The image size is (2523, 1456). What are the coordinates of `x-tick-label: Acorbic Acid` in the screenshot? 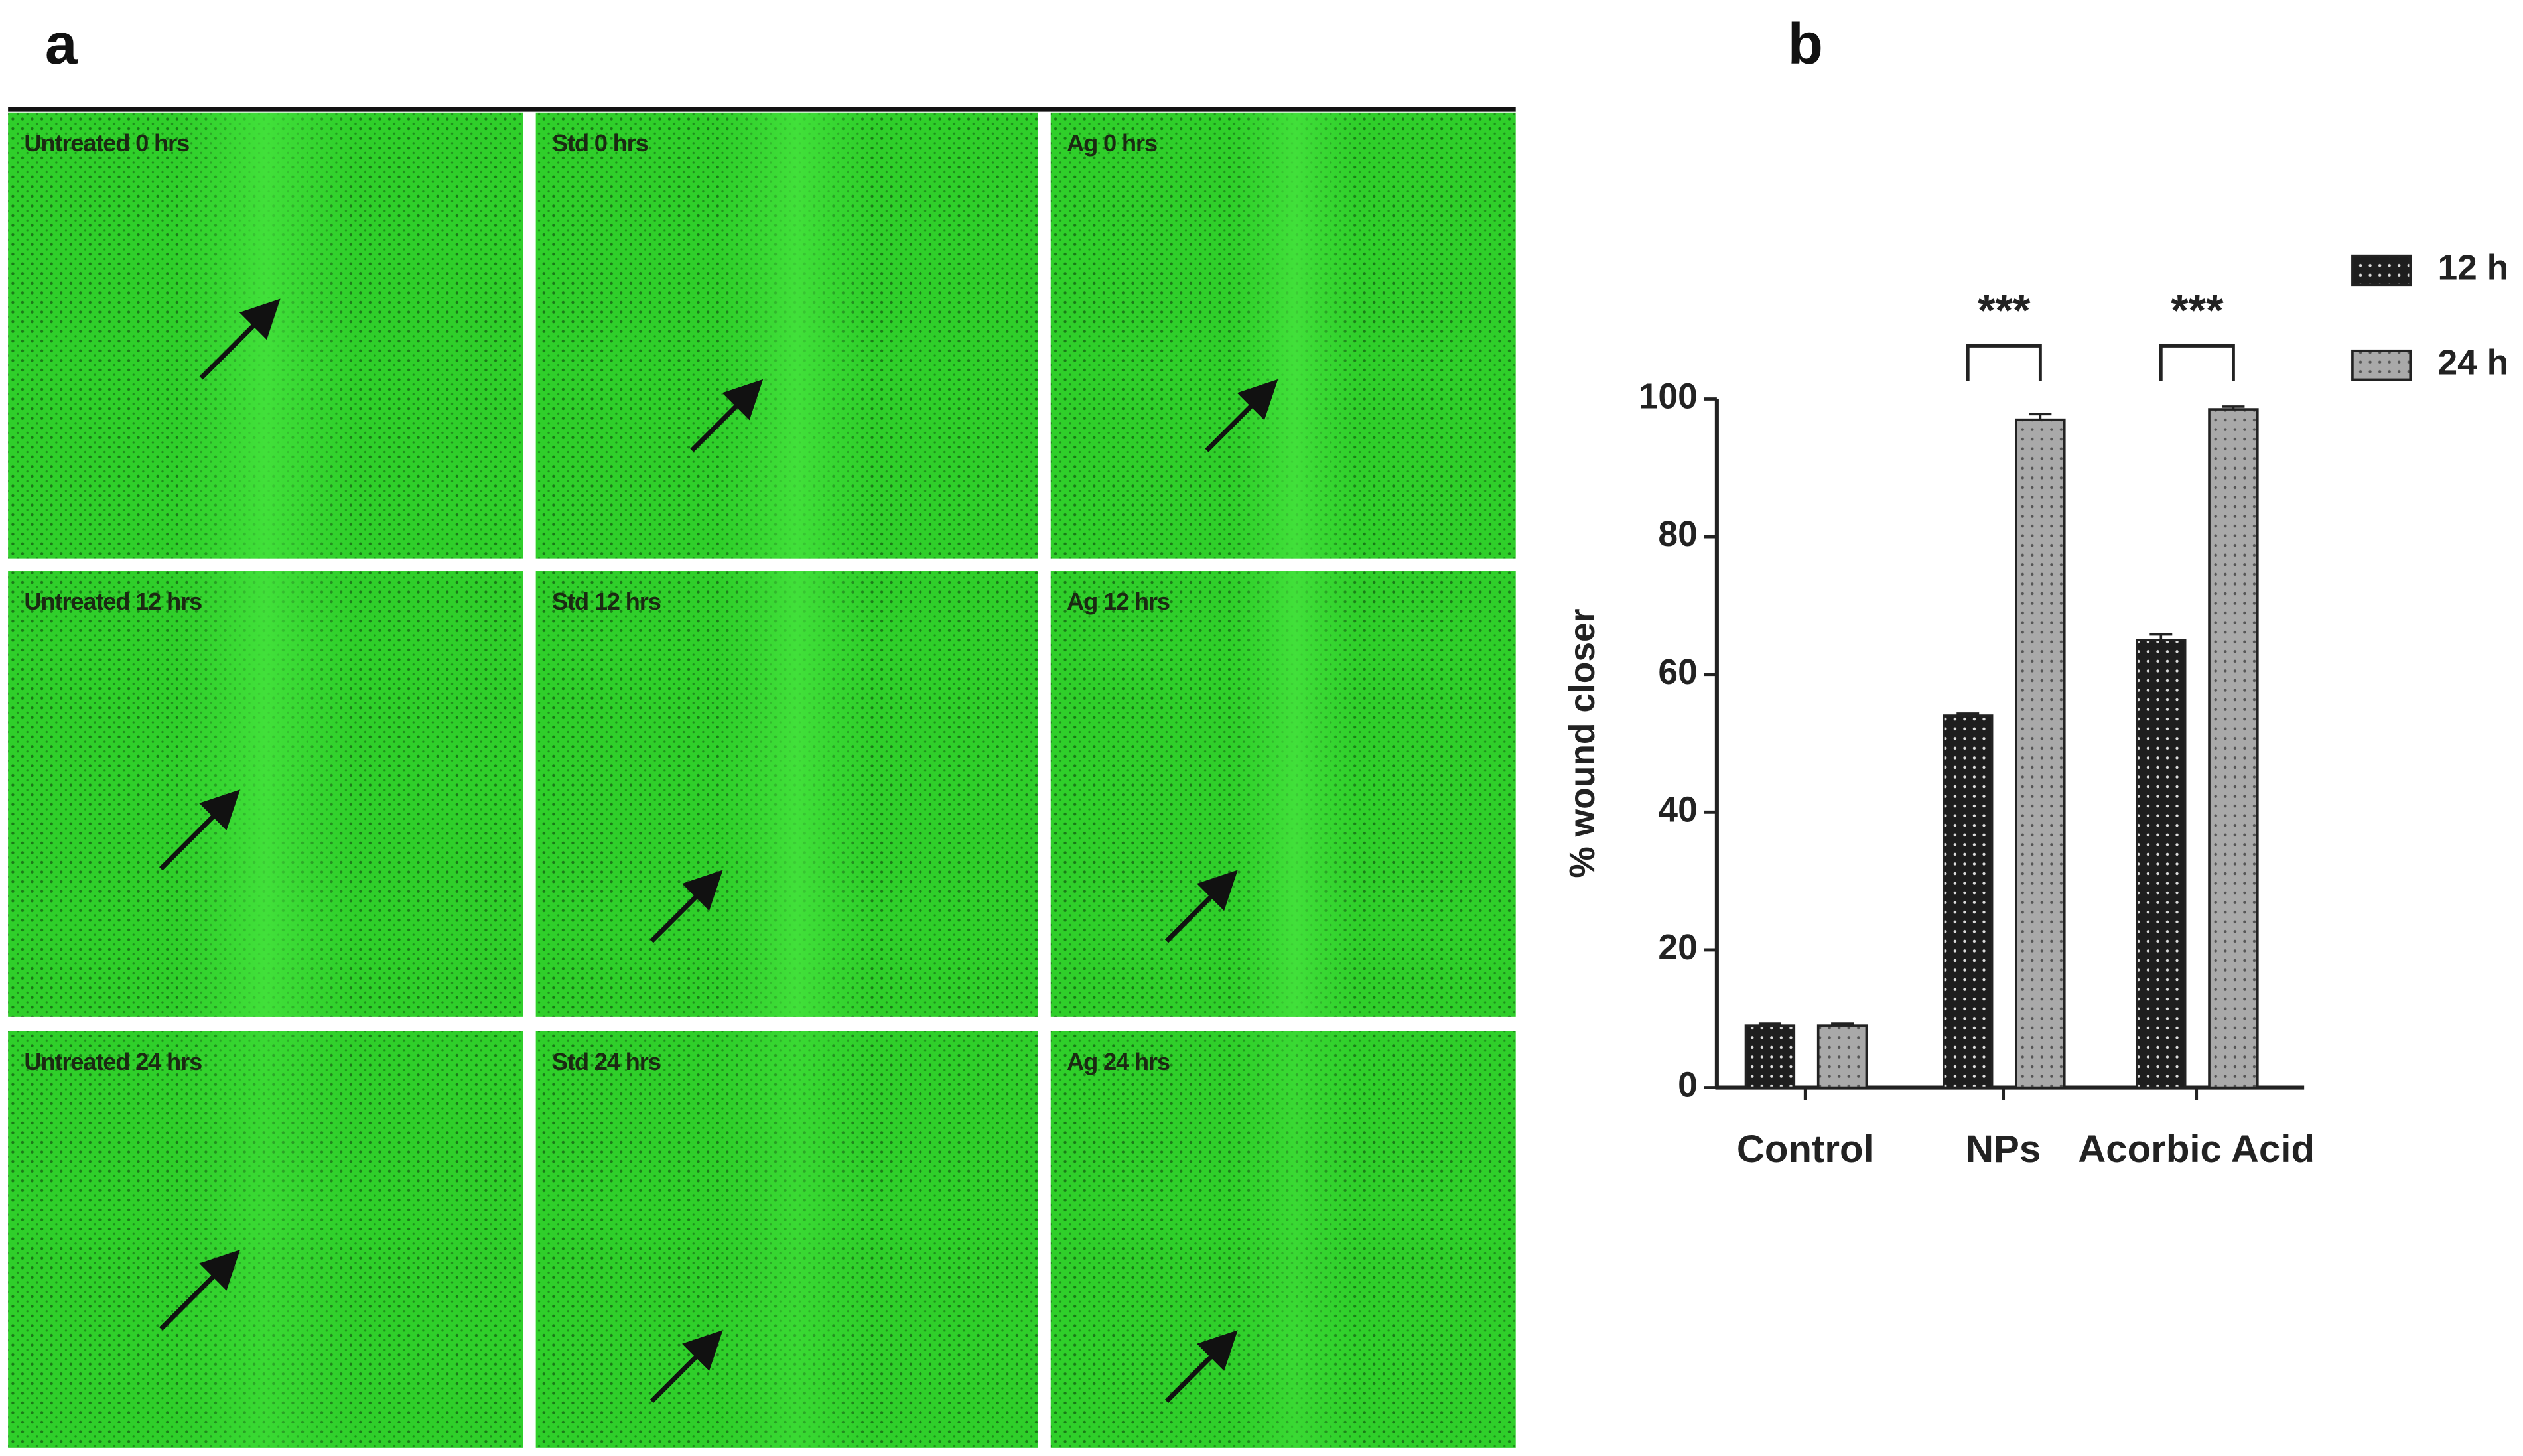 It's located at (2196, 1149).